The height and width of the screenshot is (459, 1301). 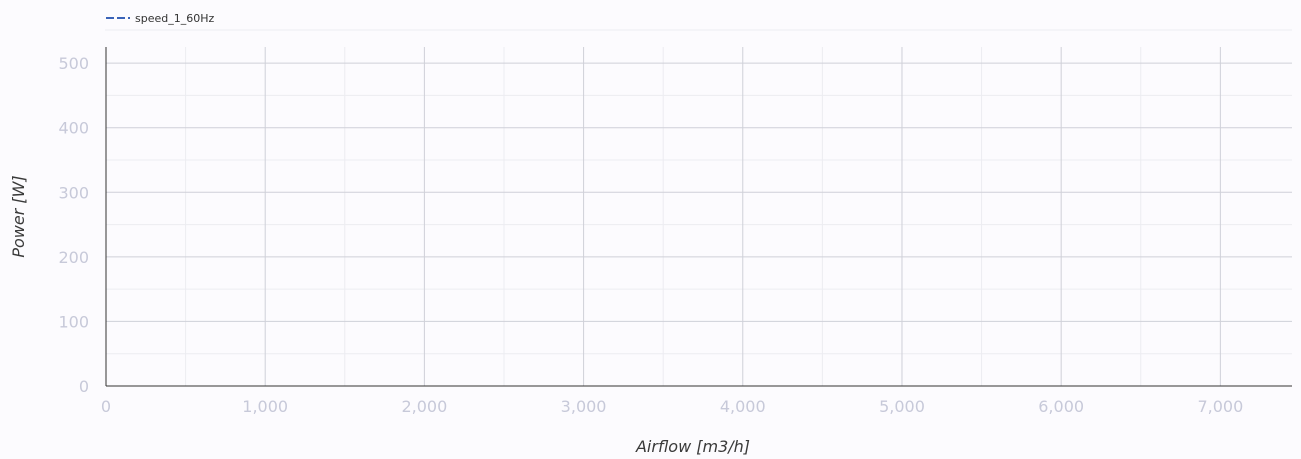 What do you see at coordinates (265, 406) in the screenshot?
I see `x-tick-label: 1,000` at bounding box center [265, 406].